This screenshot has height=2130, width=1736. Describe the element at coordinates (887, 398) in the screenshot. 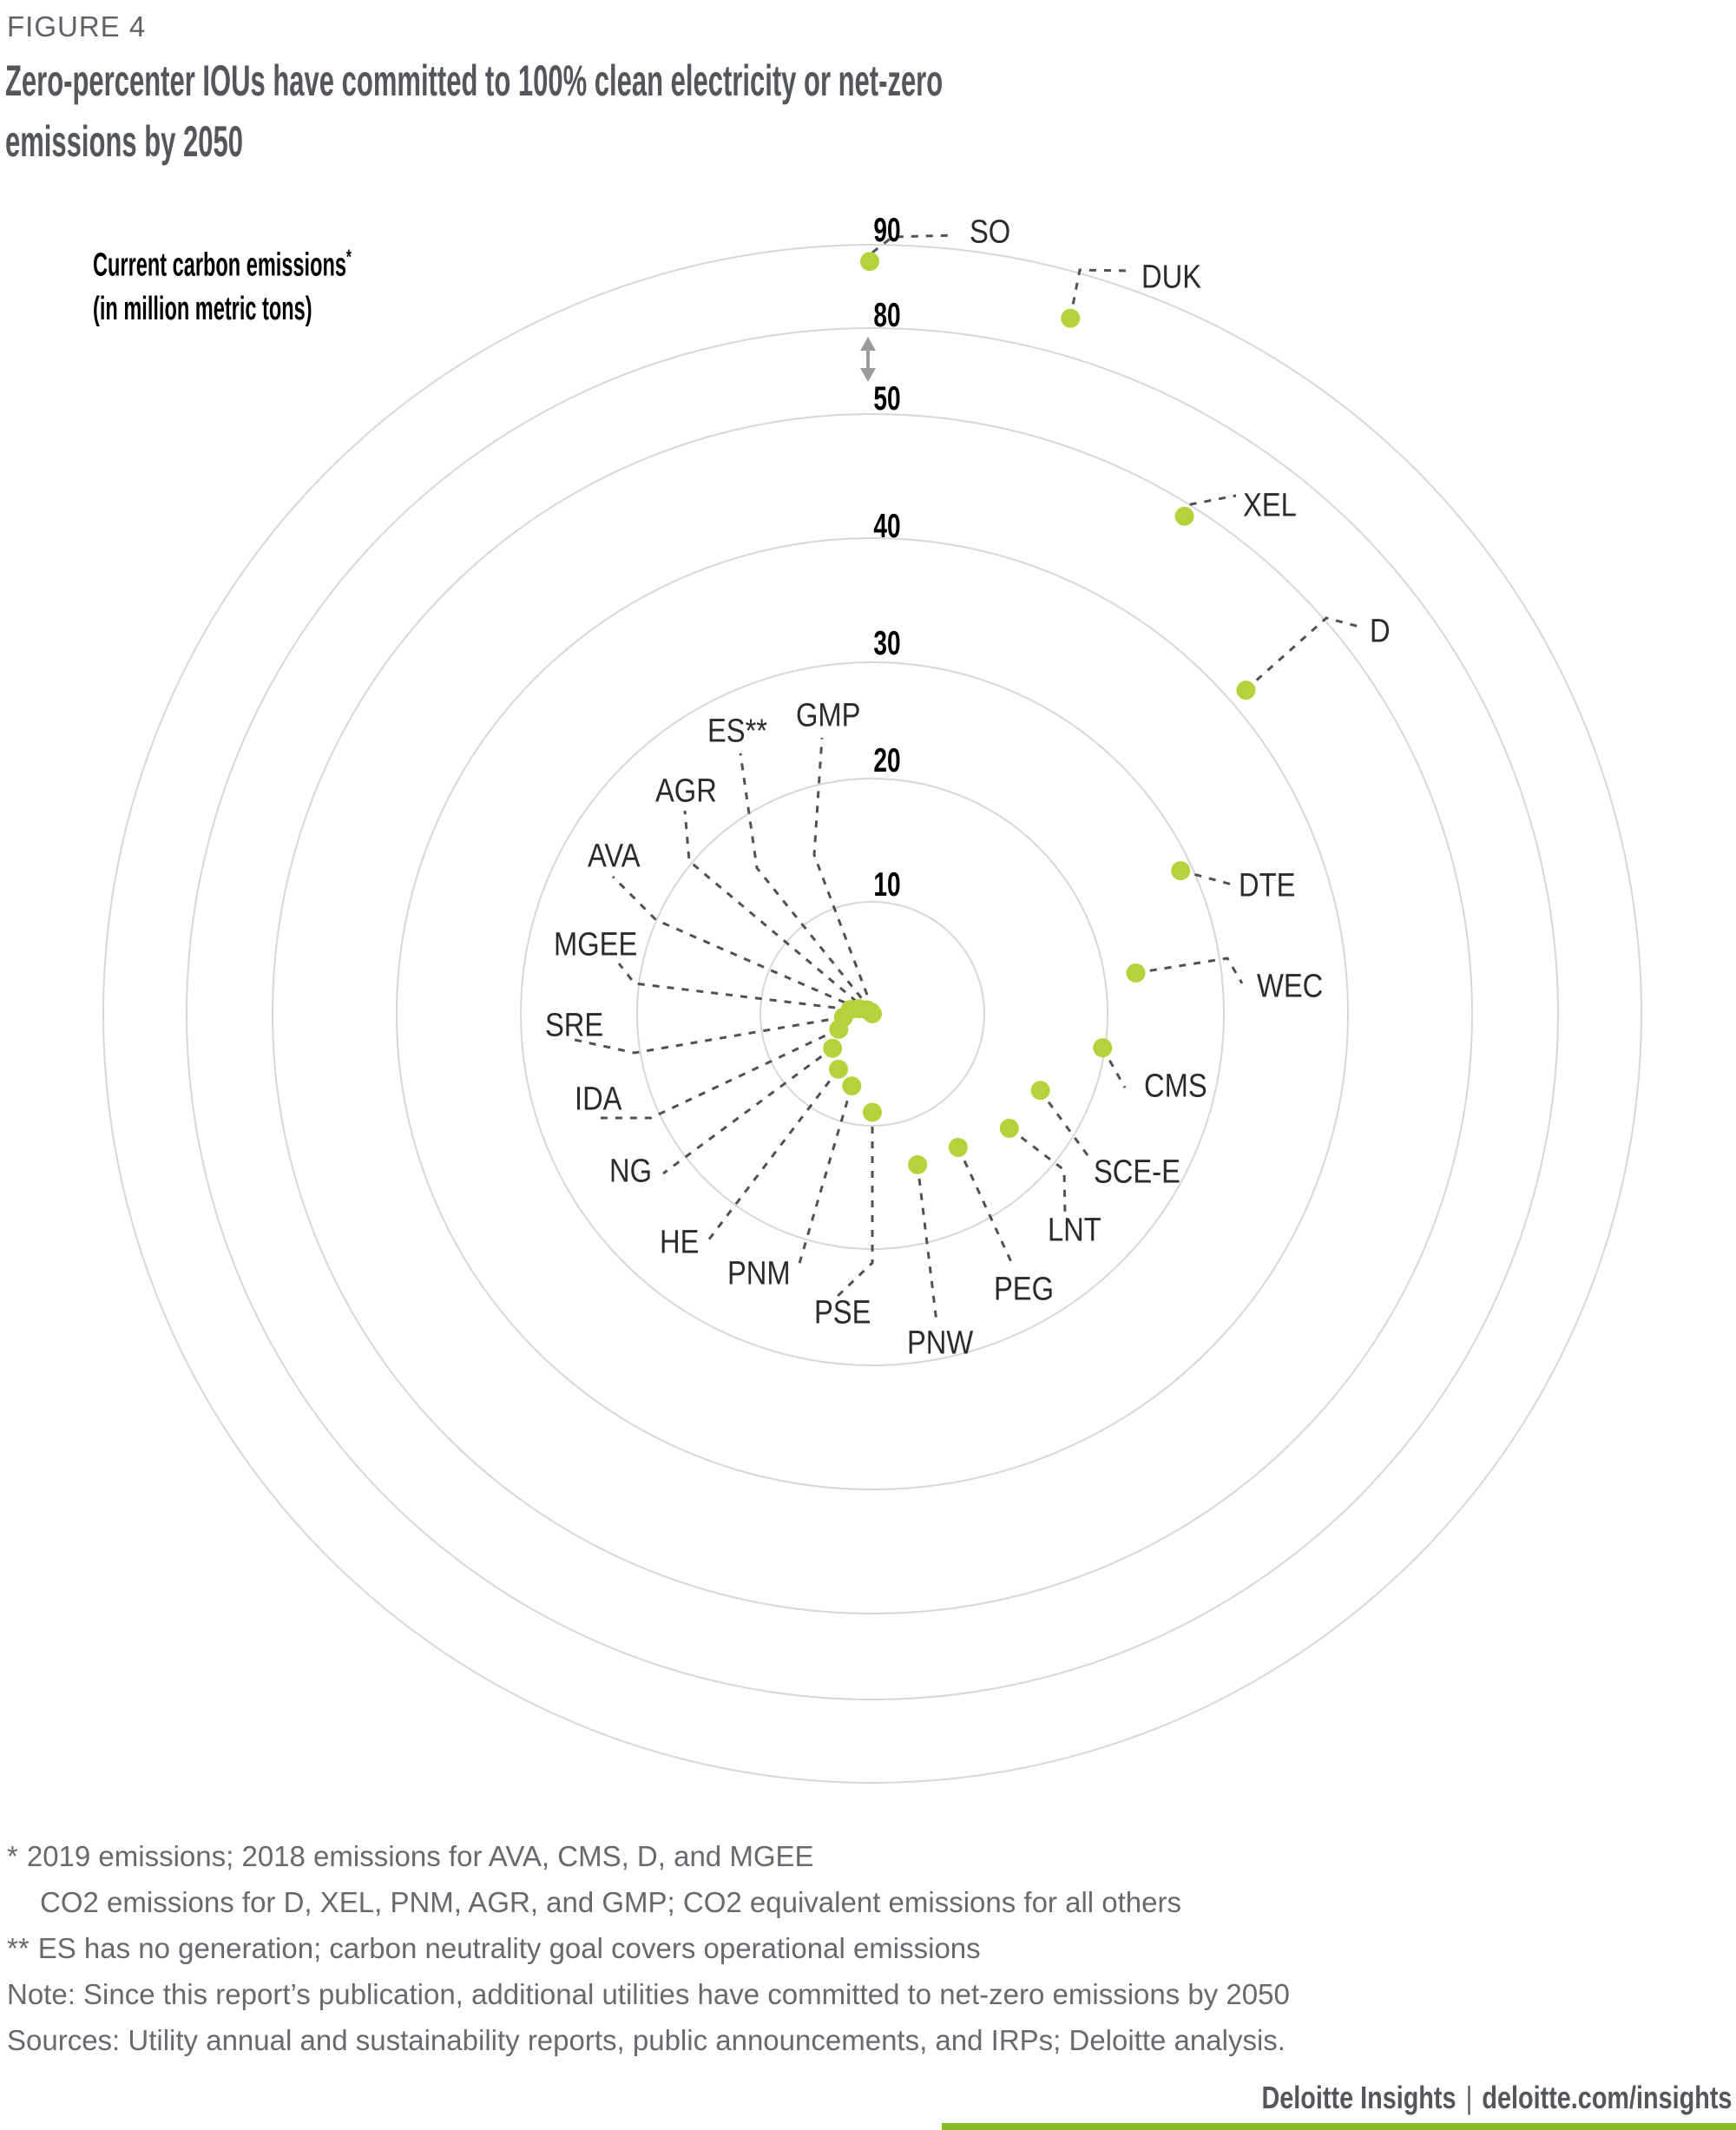

I see `axis-tick-50: 50` at that location.